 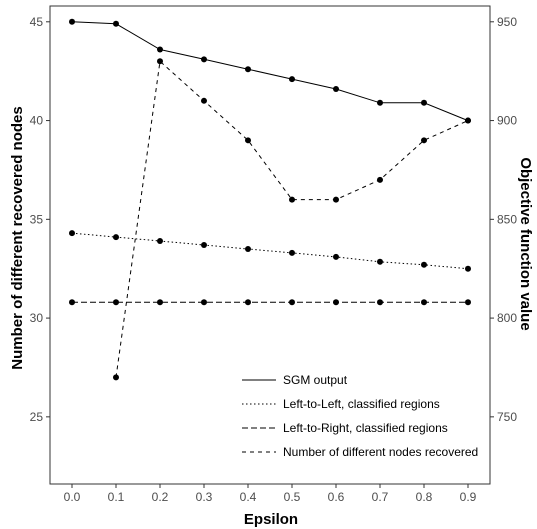 I want to click on y-left-tick-label: 35, so click(x=37, y=219).